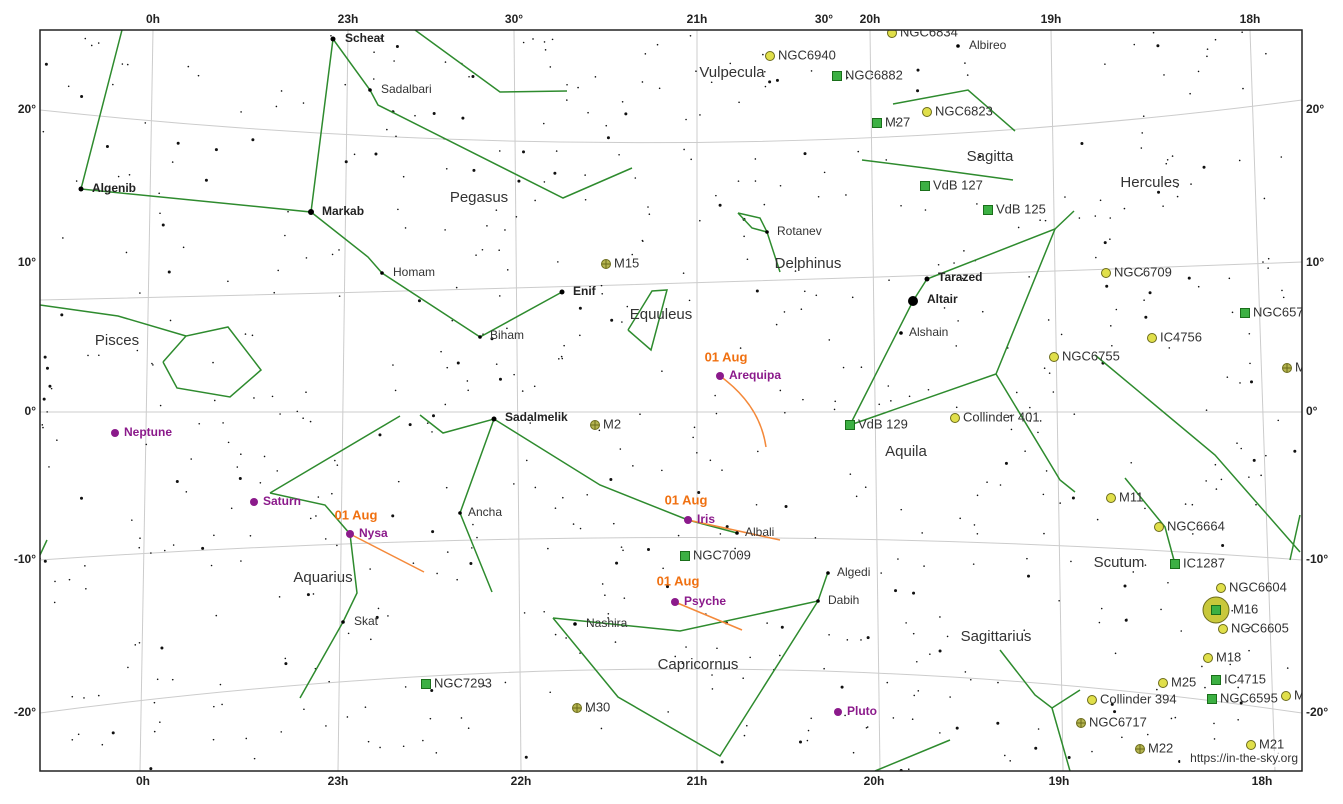  What do you see at coordinates (929, 31) in the screenshot?
I see `object-label: NGC6834` at bounding box center [929, 31].